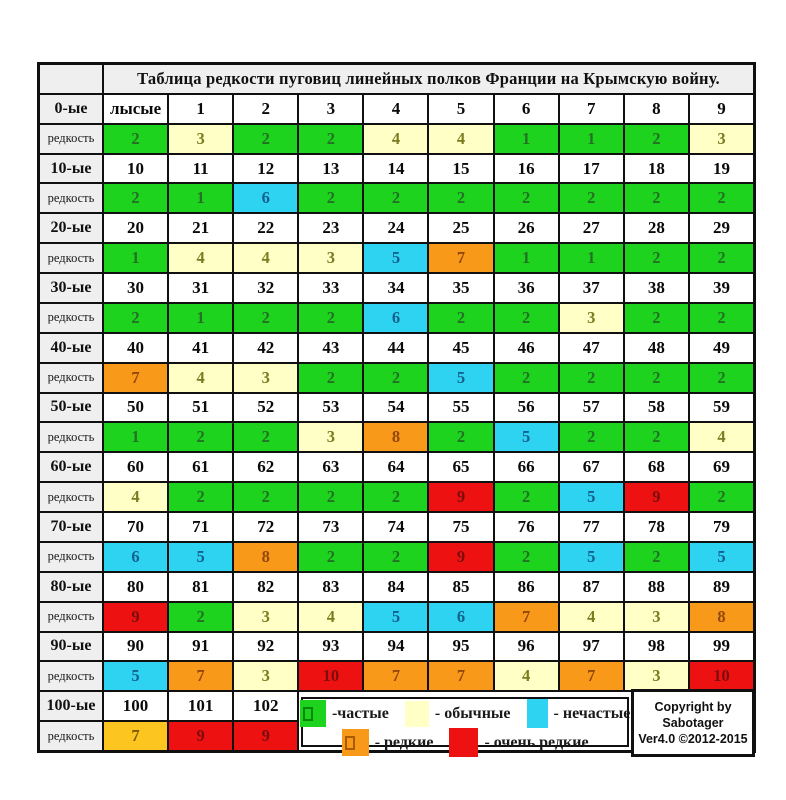 The width and height of the screenshot is (786, 800). I want to click on button-number-cell: 86, so click(526, 586).